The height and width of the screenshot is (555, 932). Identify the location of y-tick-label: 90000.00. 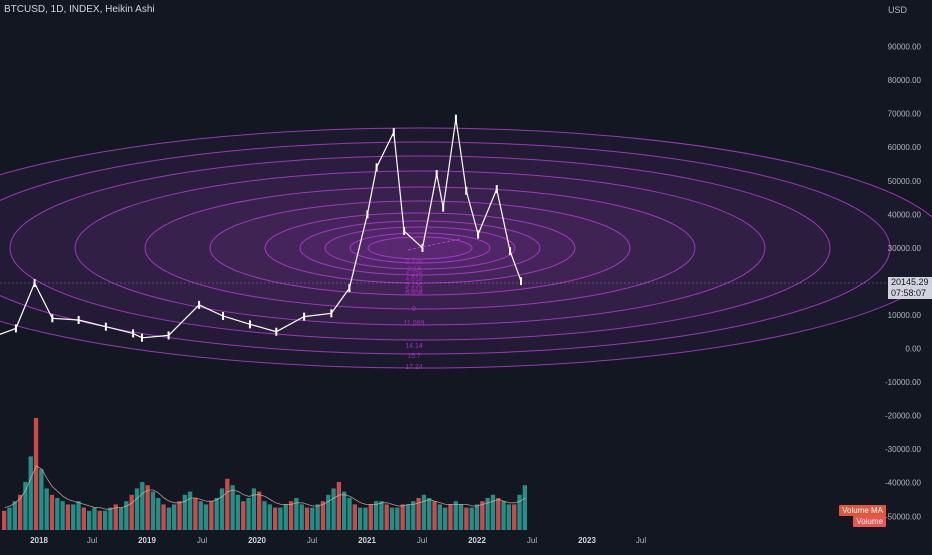
(905, 47).